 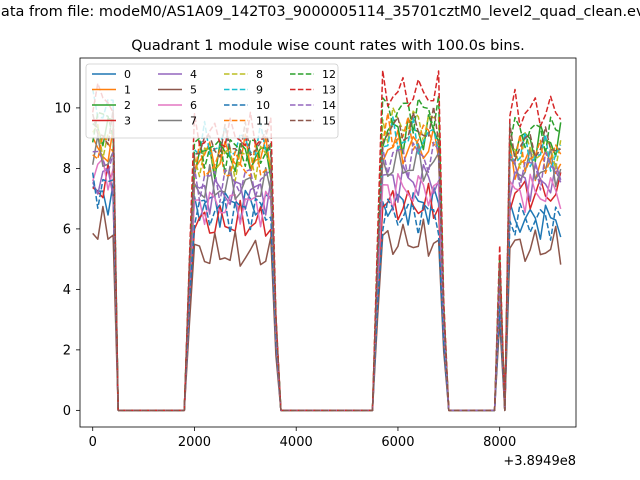 I want to click on legend-label-13: 13, so click(x=329, y=90).